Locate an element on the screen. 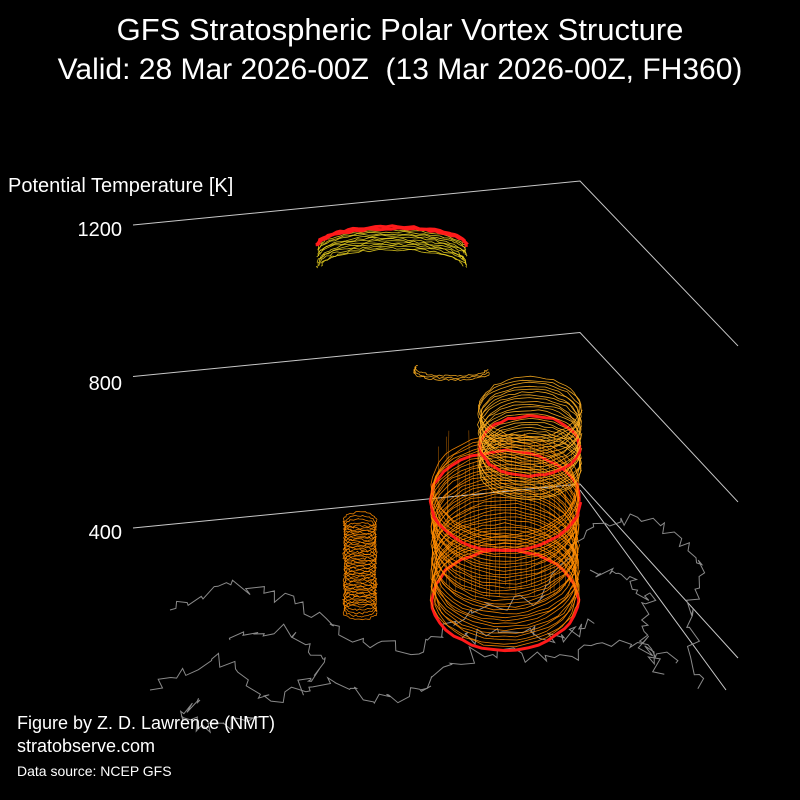 The height and width of the screenshot is (800, 800). z-tick-label-1200: 1200 is located at coordinates (100, 230).